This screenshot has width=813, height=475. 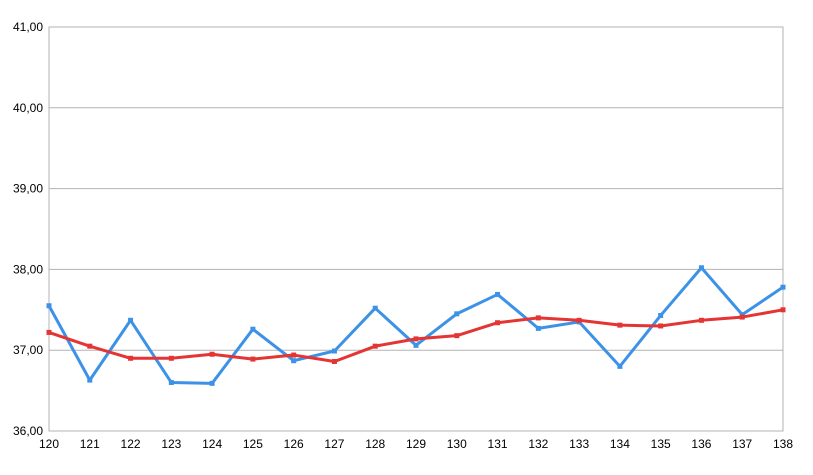 I want to click on x-tick-label: 134, so click(x=620, y=444).